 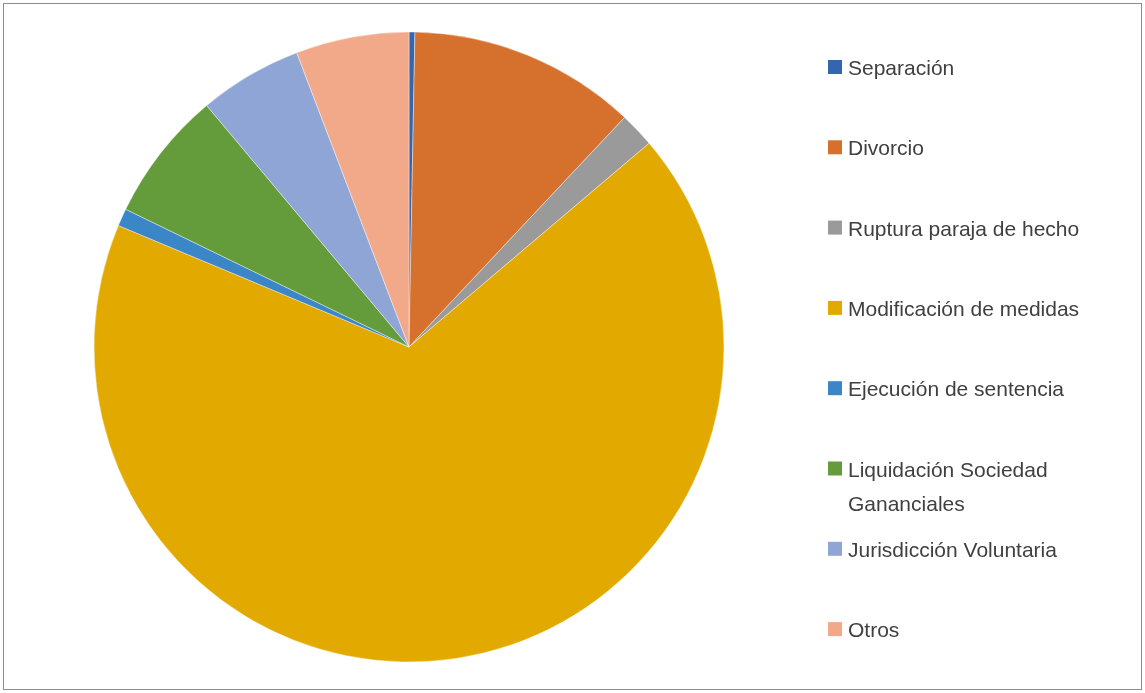 What do you see at coordinates (874, 629) in the screenshot?
I see `legend-label: Otros` at bounding box center [874, 629].